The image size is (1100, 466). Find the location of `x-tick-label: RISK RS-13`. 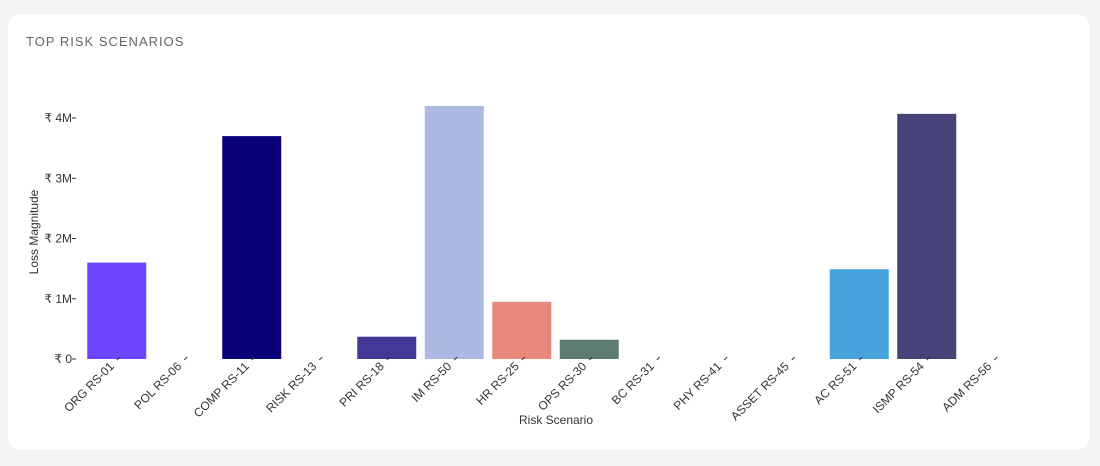

x-tick-label: RISK RS-13 is located at coordinates (291, 387).